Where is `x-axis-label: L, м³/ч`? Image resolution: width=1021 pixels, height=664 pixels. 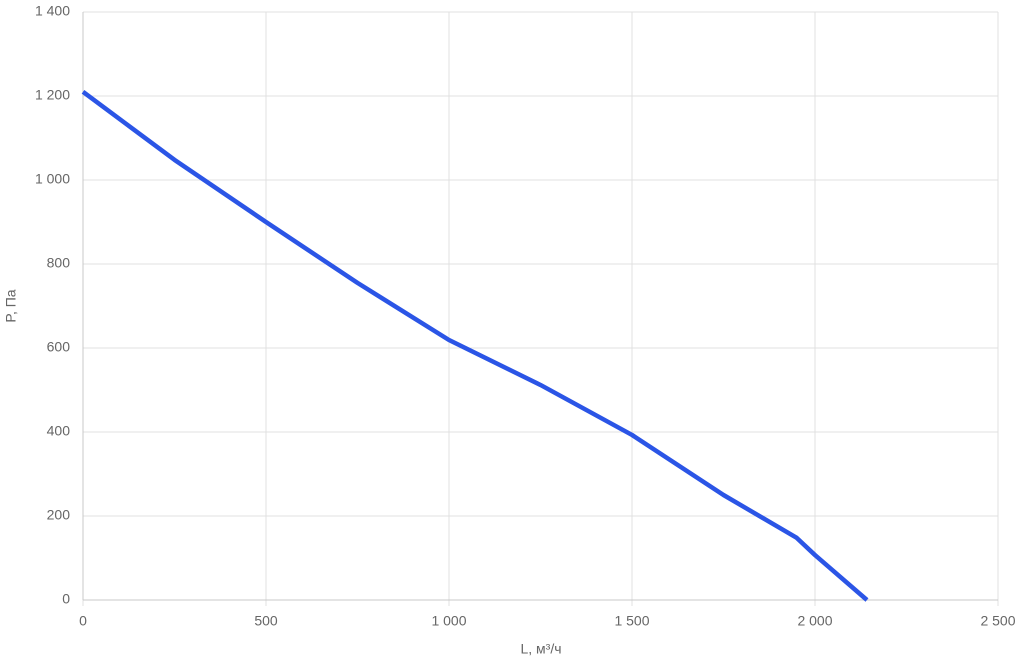
x-axis-label: L, м³/ч is located at coordinates (540, 649).